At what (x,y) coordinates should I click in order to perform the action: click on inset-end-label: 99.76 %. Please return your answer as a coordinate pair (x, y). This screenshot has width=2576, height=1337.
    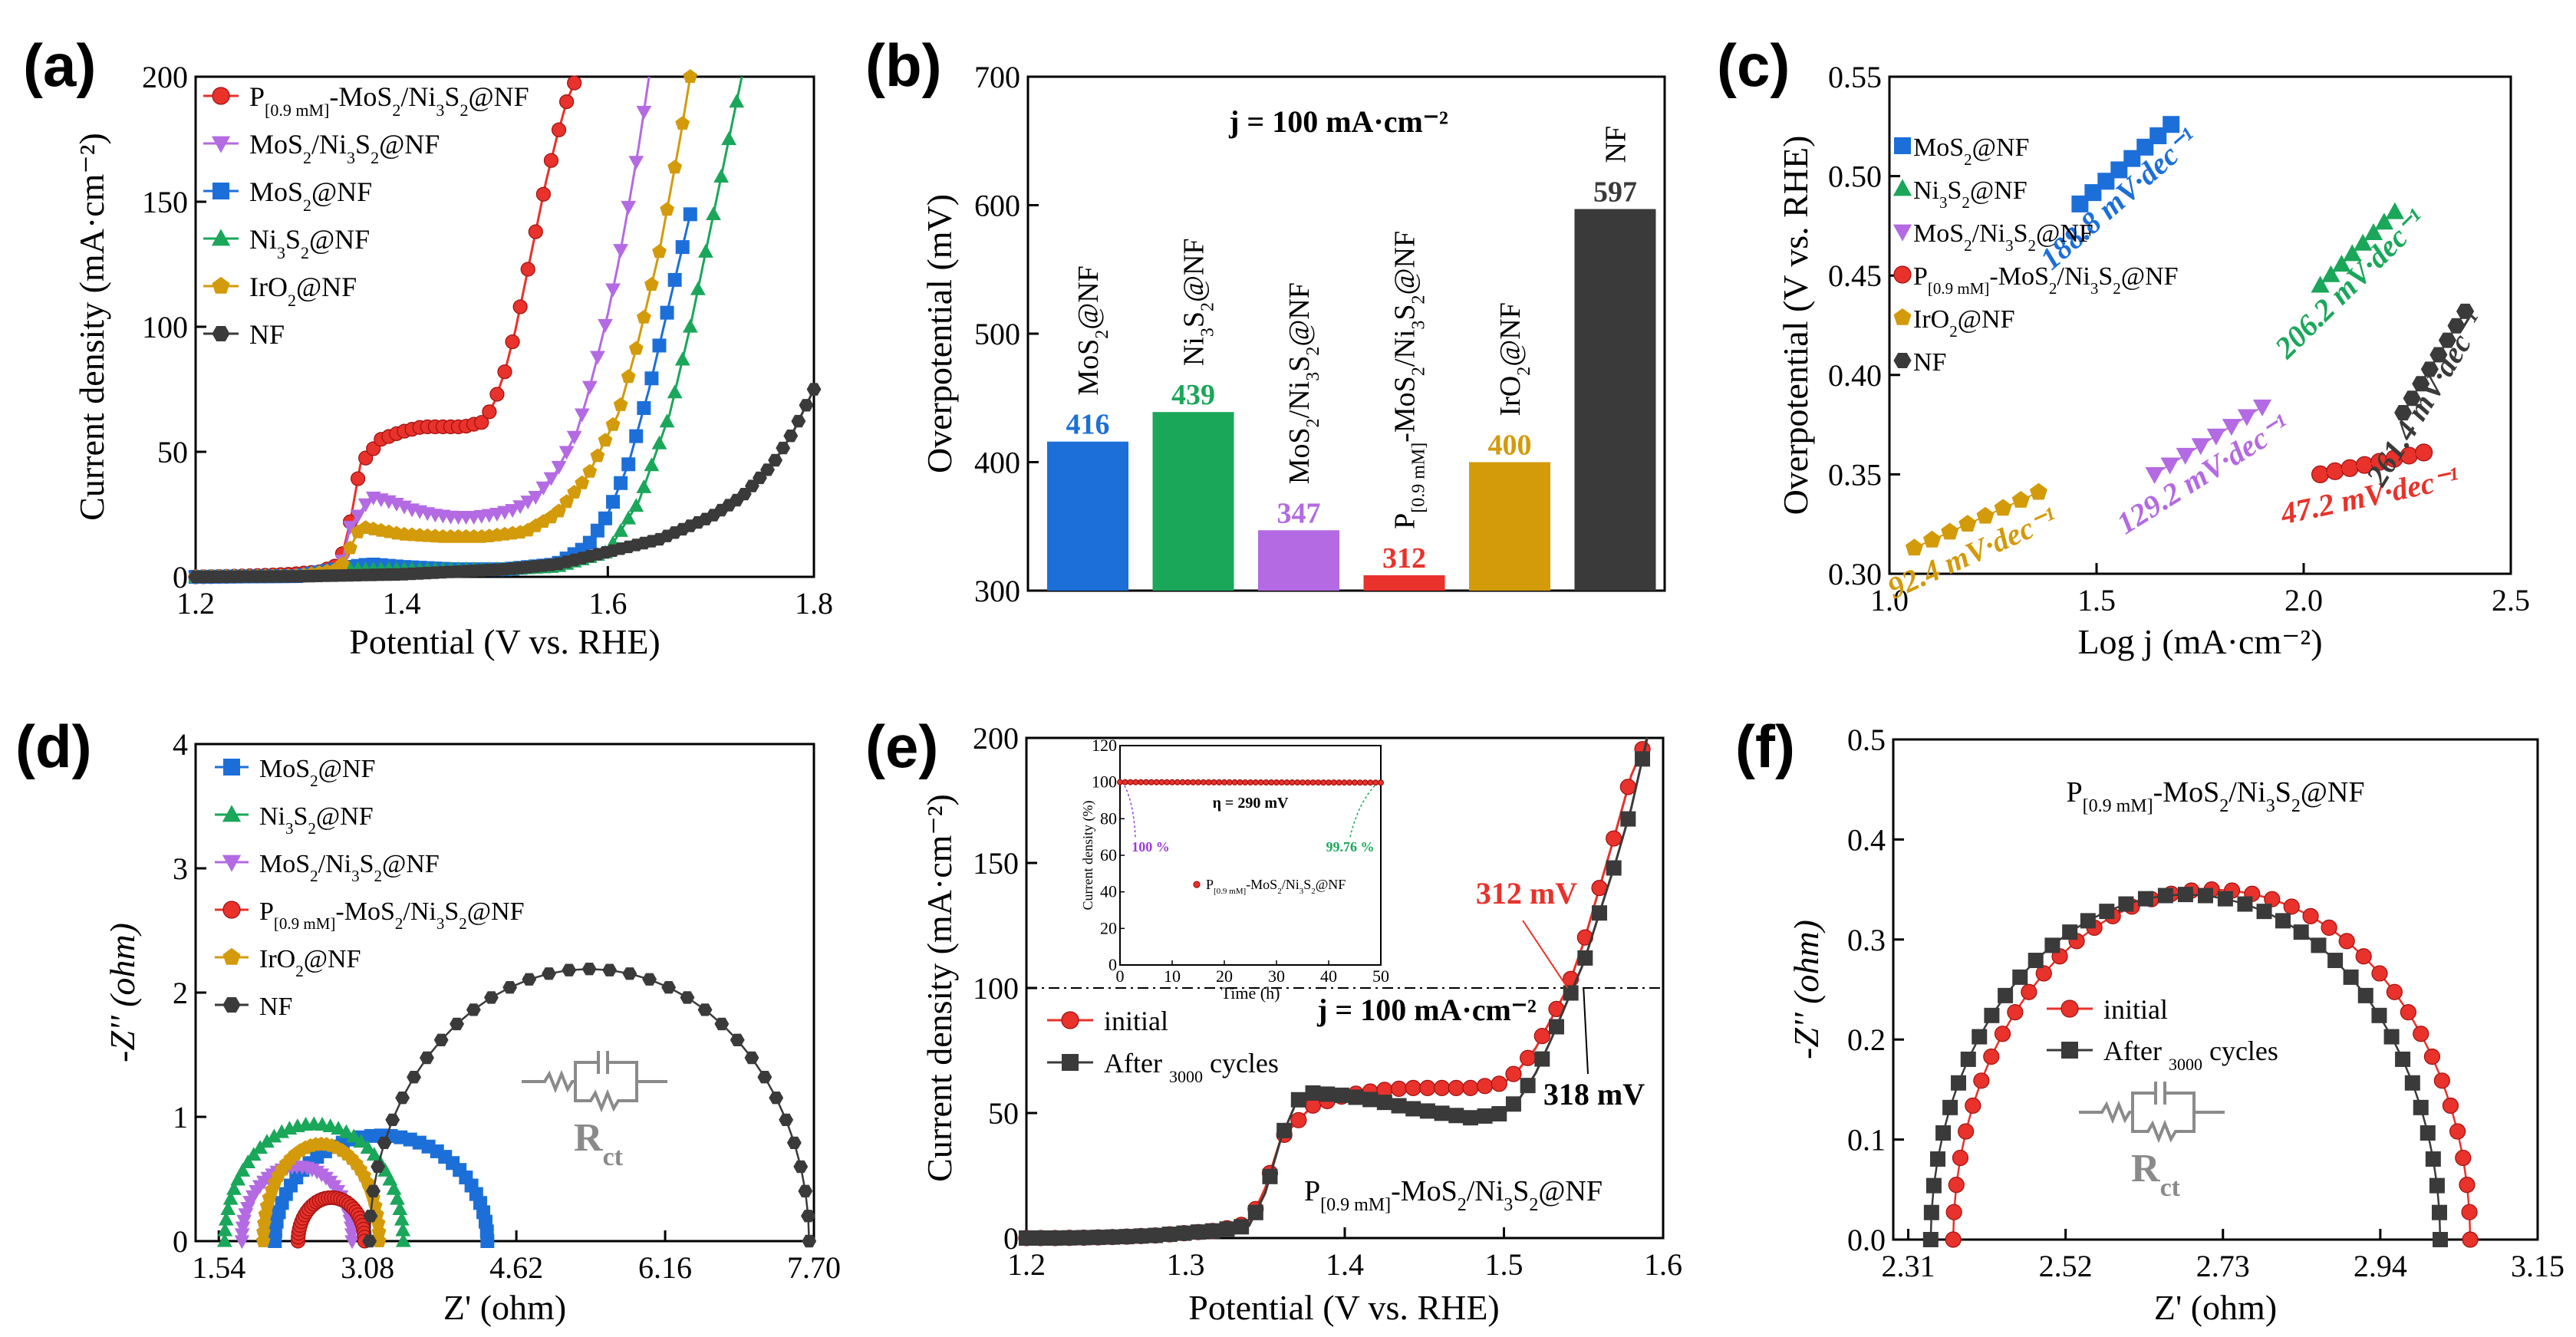
    Looking at the image, I should click on (1350, 847).